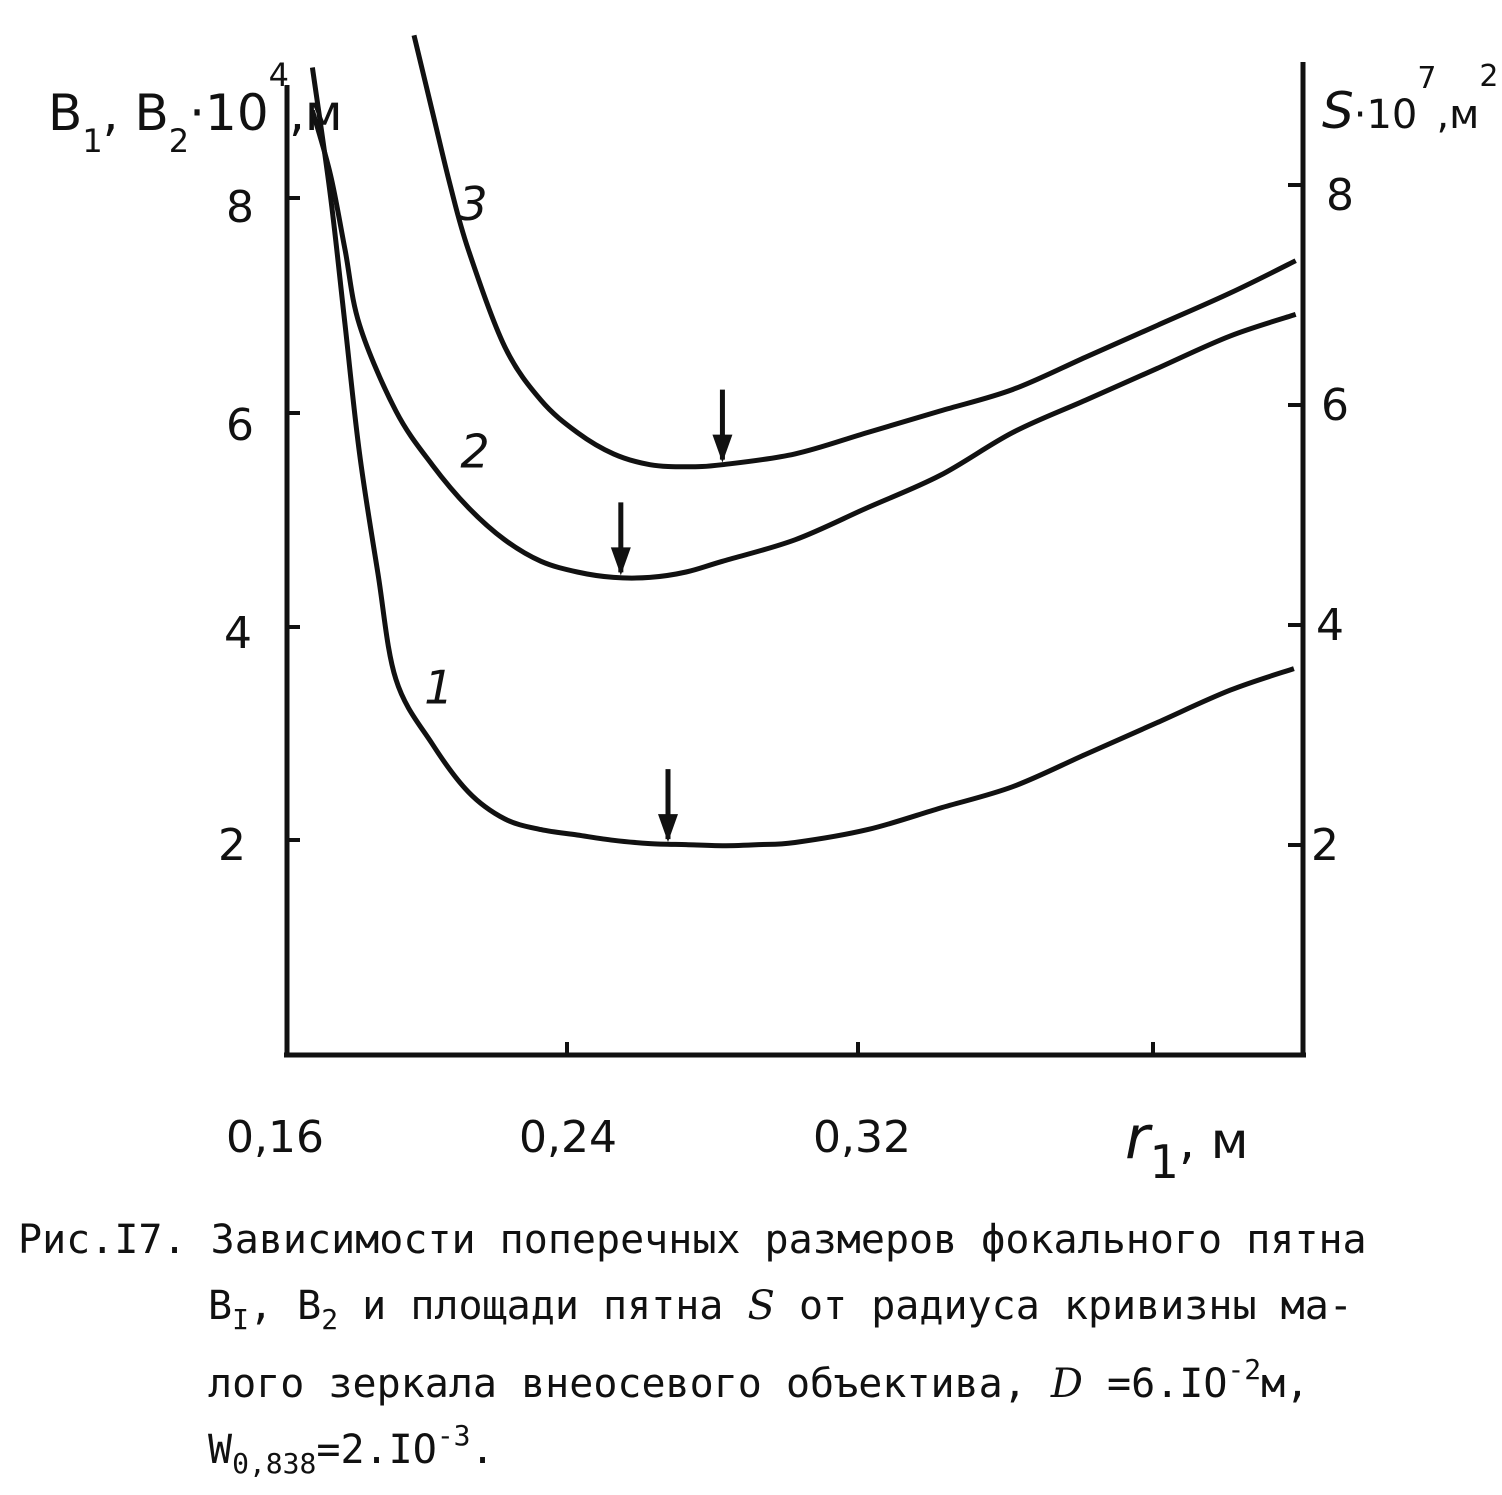 This screenshot has height=1495, width=1502. I want to click on x-tick-marks, so click(860, 1048).